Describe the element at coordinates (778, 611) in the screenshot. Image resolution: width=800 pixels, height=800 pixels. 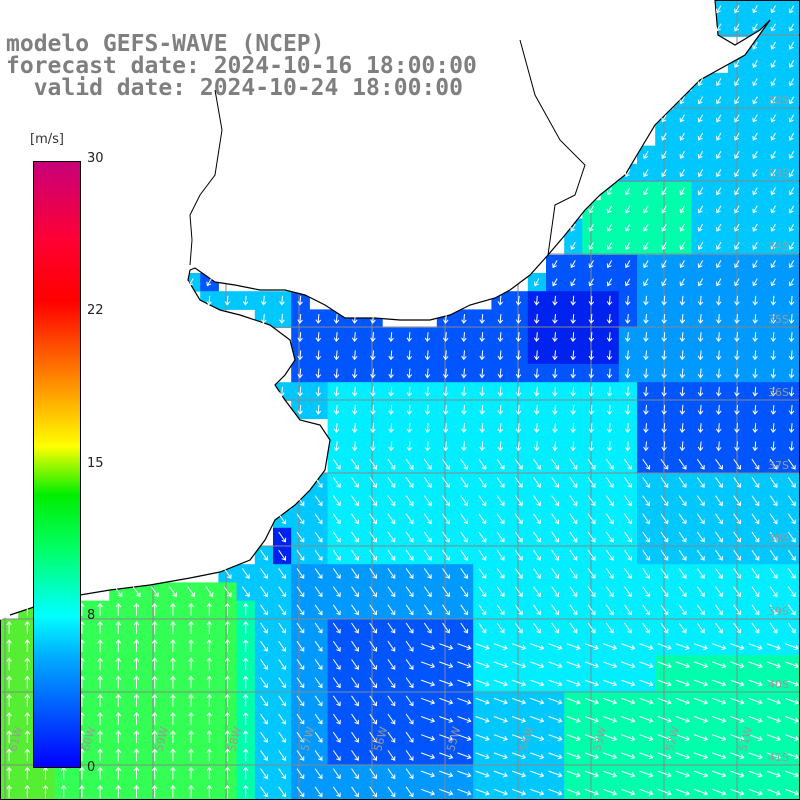
I see `latitude-label: 39S` at that location.